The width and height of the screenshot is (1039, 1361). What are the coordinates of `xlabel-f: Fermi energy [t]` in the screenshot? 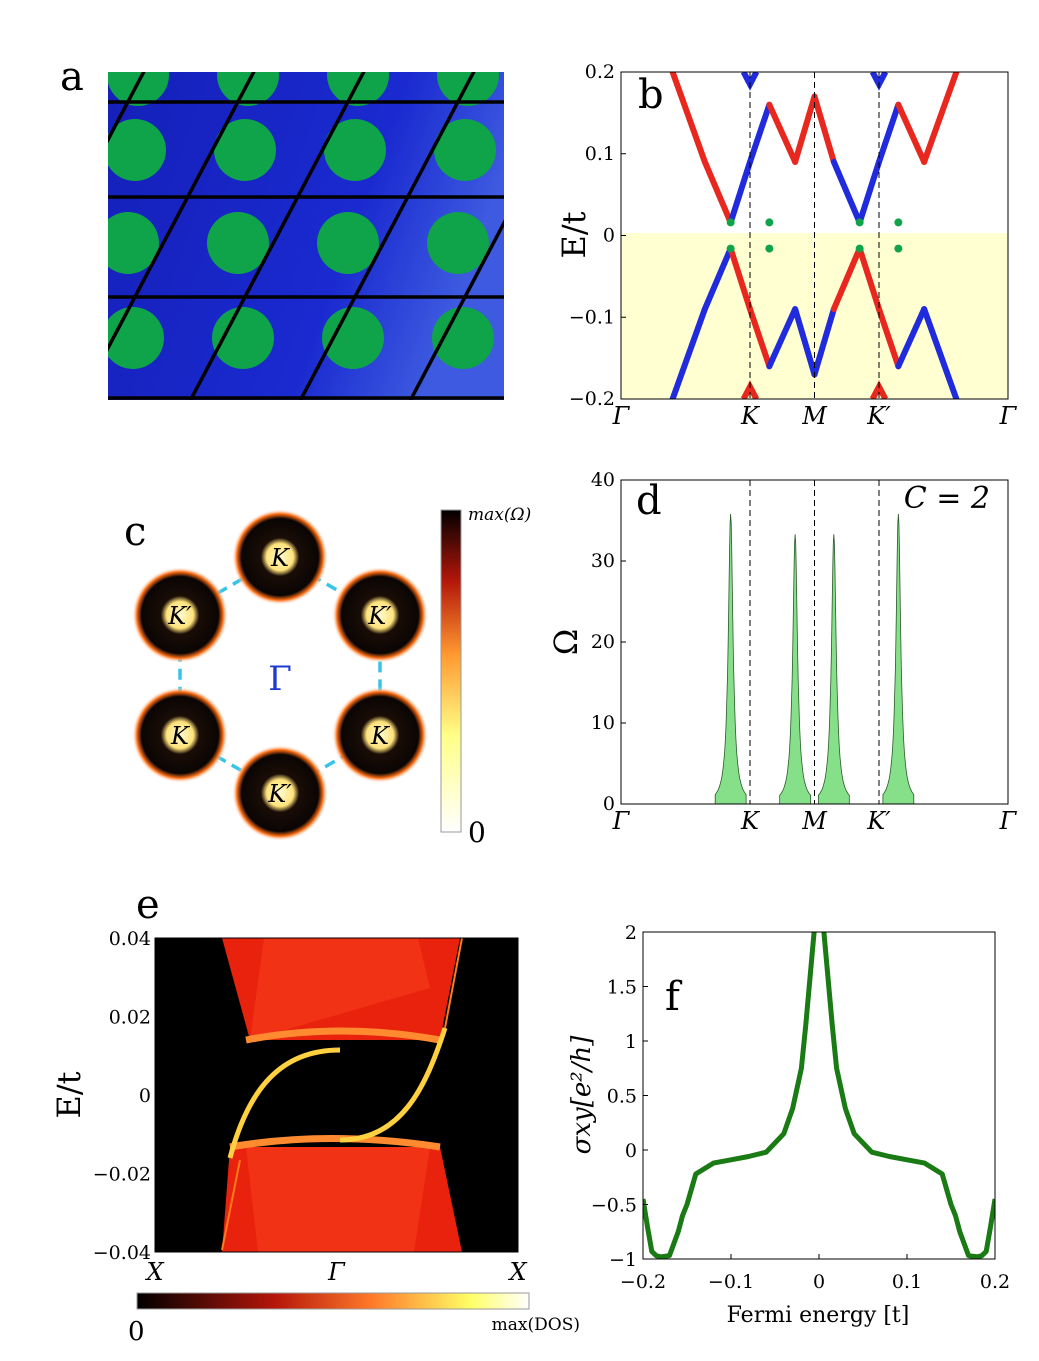 It's located at (818, 1315).